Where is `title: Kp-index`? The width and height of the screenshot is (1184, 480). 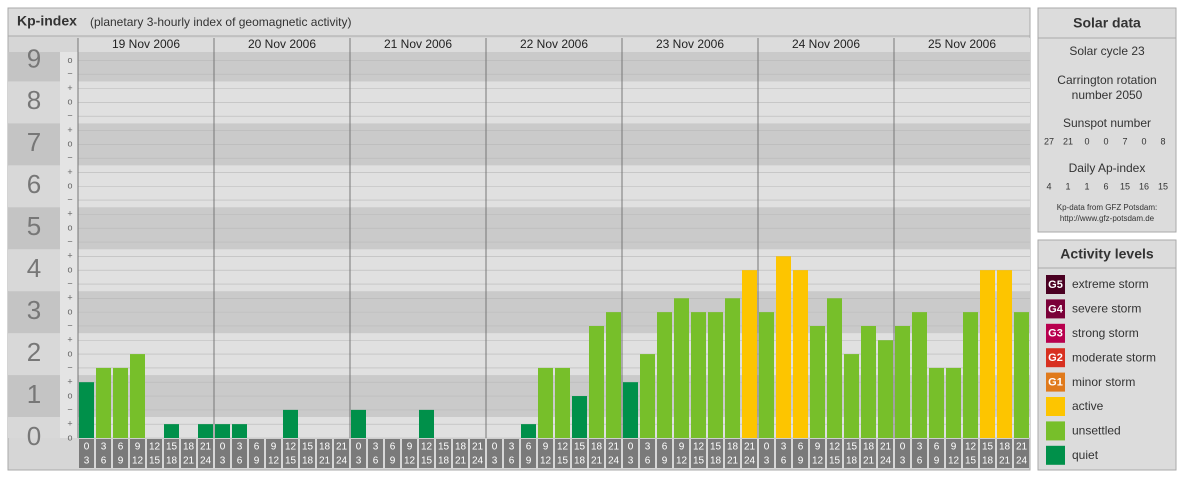 title: Kp-index is located at coordinates (47, 21).